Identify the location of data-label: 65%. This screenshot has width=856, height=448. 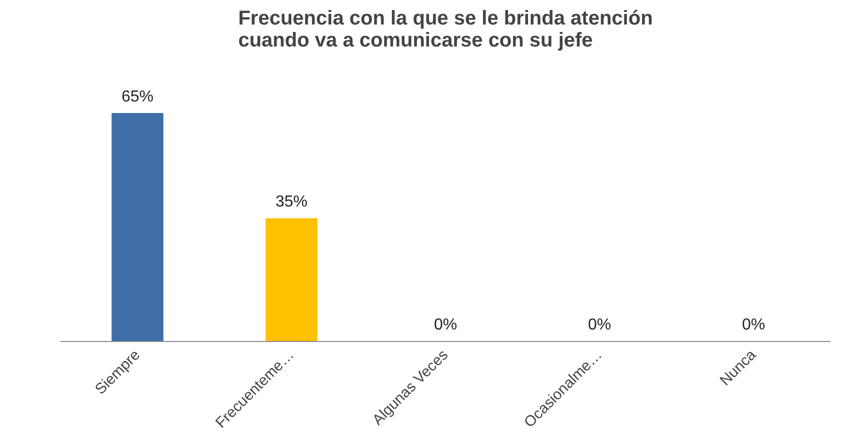
(137, 97).